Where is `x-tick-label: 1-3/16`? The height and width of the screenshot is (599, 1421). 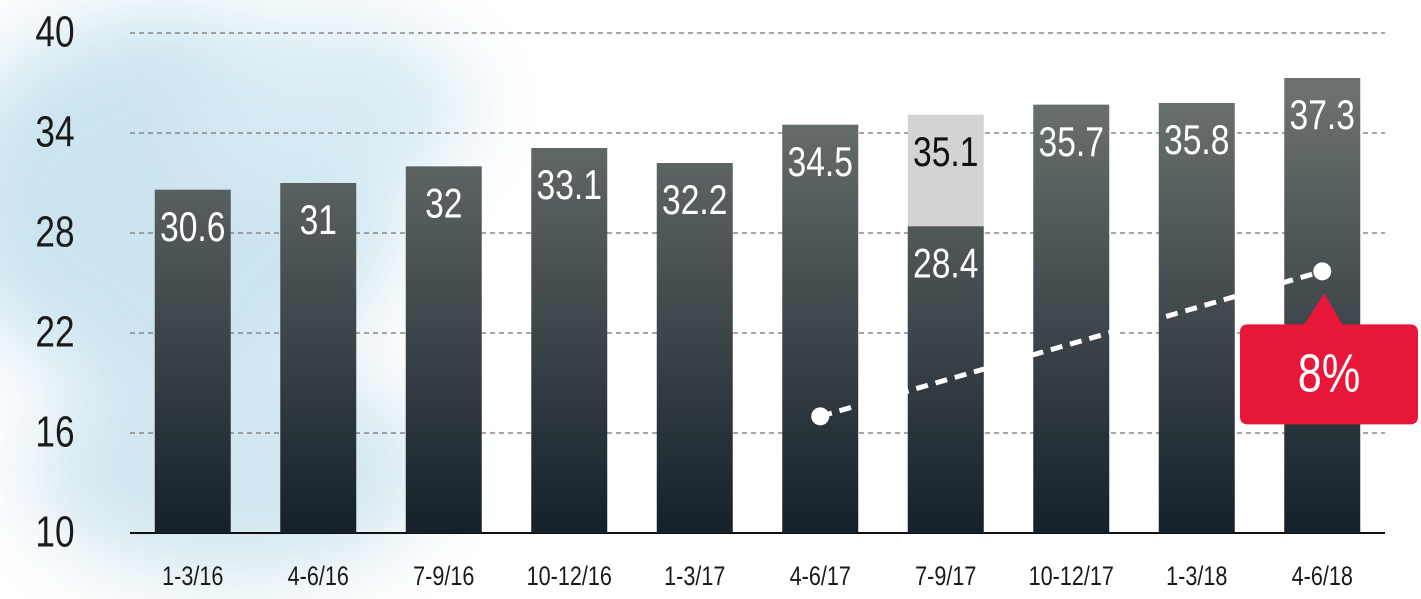 x-tick-label: 1-3/16 is located at coordinates (192, 577).